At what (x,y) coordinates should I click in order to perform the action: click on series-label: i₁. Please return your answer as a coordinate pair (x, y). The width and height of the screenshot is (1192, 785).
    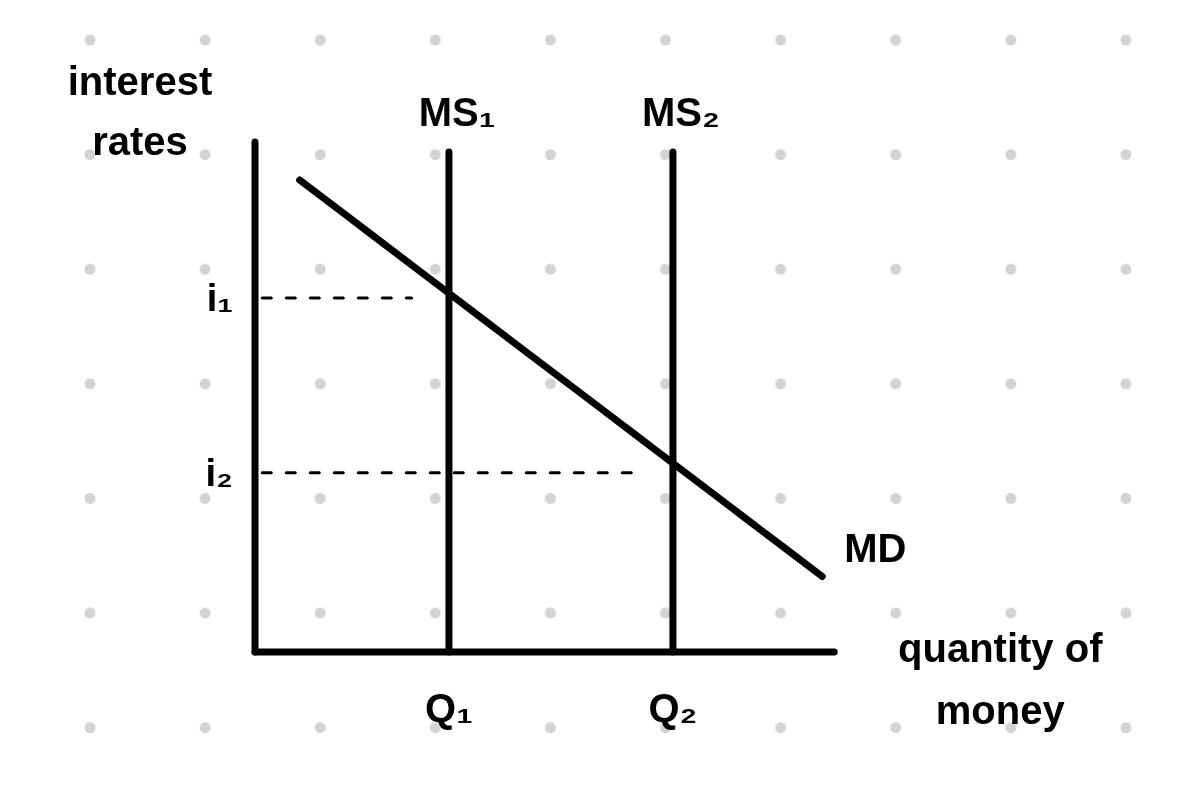
    Looking at the image, I should click on (219, 298).